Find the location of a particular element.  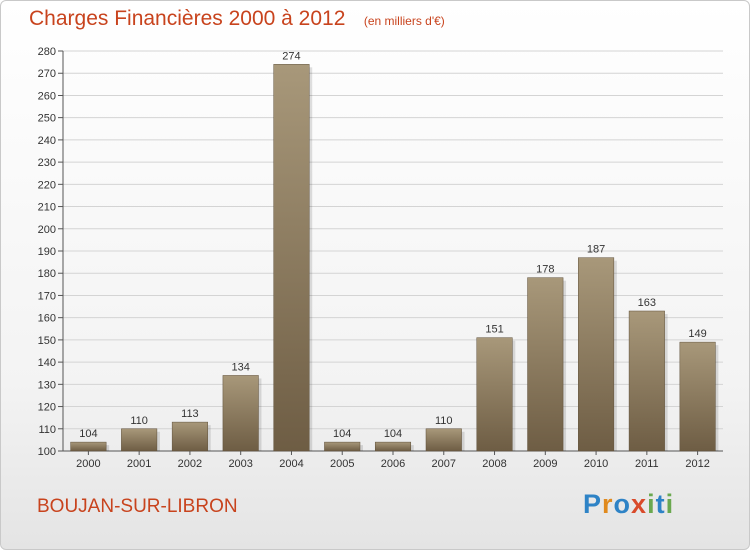

data-label: 187 is located at coordinates (596, 250).